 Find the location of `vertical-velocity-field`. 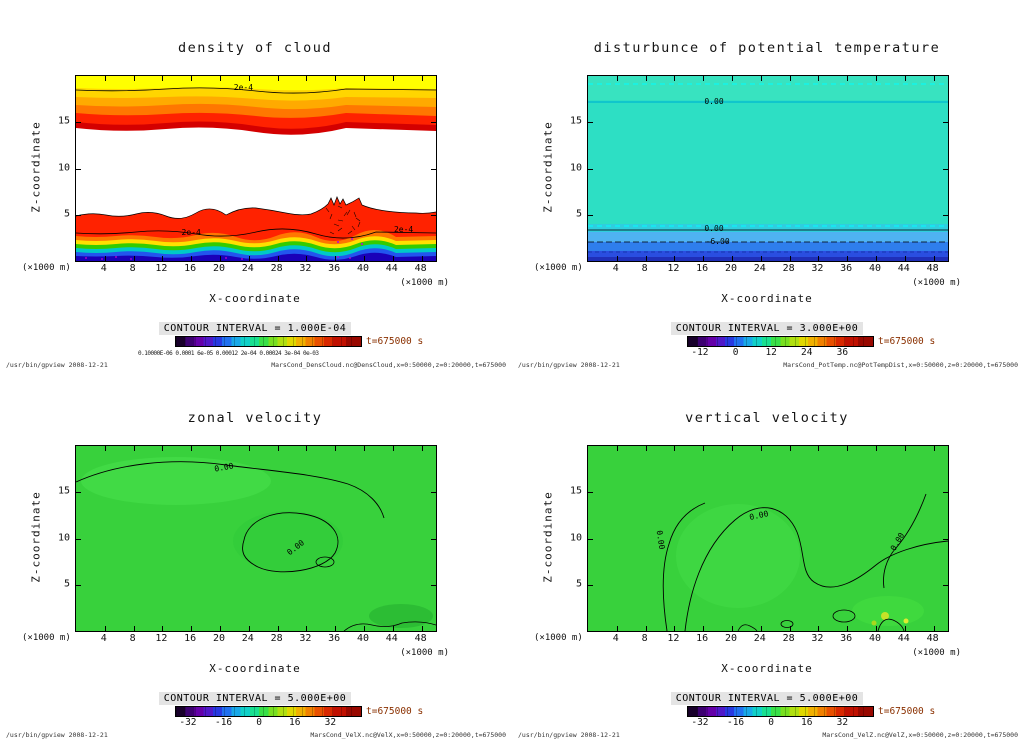

vertical-velocity-field is located at coordinates (768, 538).